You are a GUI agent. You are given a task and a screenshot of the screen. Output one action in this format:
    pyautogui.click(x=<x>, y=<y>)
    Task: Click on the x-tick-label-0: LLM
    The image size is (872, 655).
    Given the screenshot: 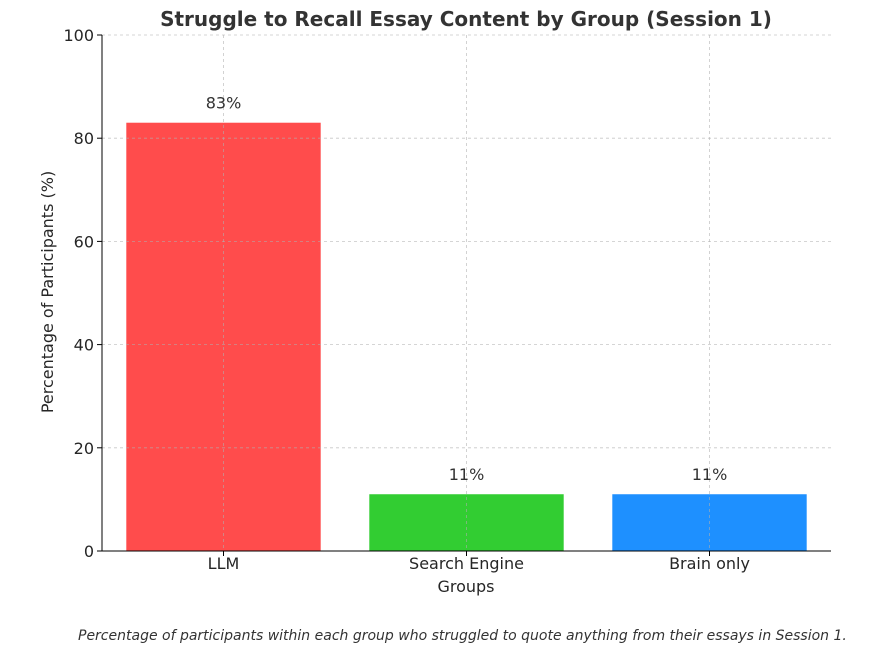 What is the action you would take?
    pyautogui.click(x=224, y=563)
    